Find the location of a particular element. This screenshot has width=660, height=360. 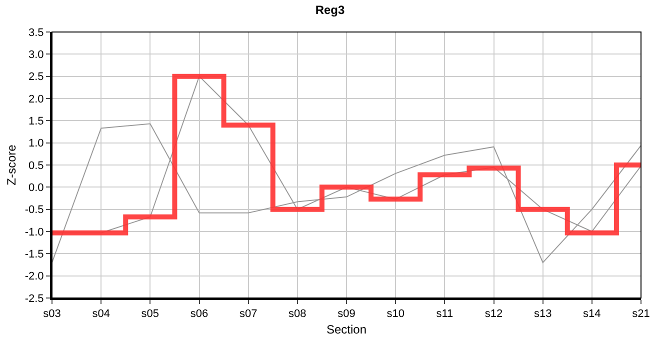

chart-title: Reg3 is located at coordinates (330, 9).